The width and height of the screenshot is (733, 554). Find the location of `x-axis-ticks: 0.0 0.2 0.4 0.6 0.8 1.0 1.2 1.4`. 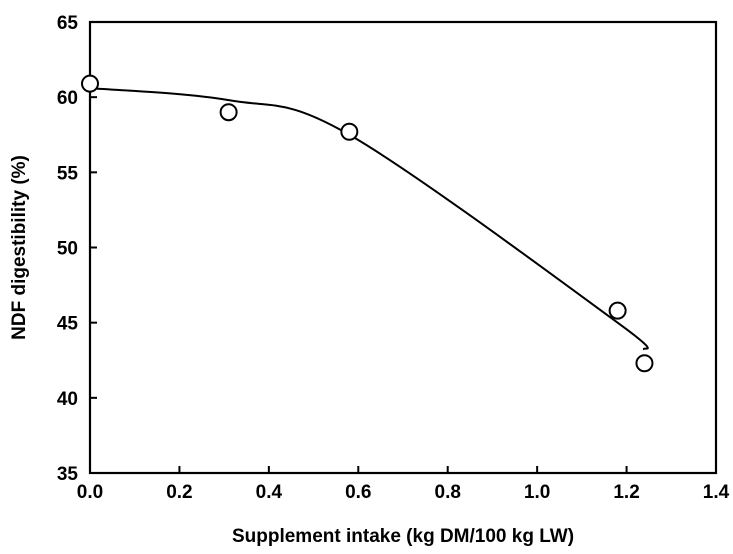

x-axis-ticks: 0.0 0.2 0.4 0.6 0.8 1.0 1.2 1.4 is located at coordinates (403, 484).